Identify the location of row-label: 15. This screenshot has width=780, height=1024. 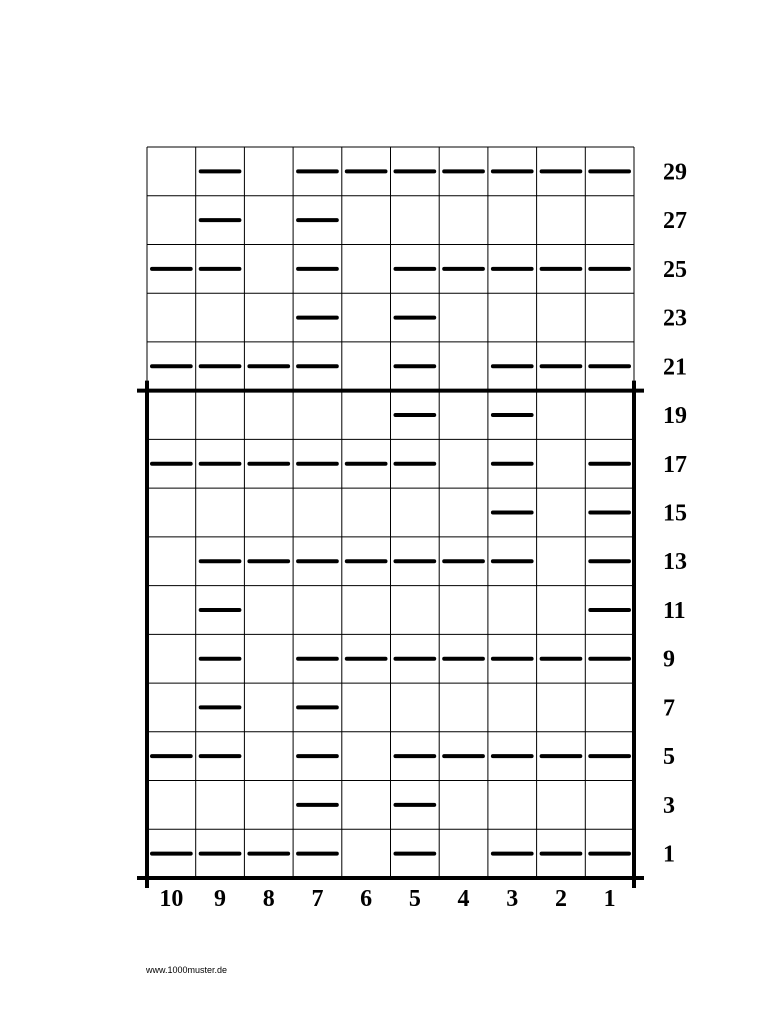
(675, 514).